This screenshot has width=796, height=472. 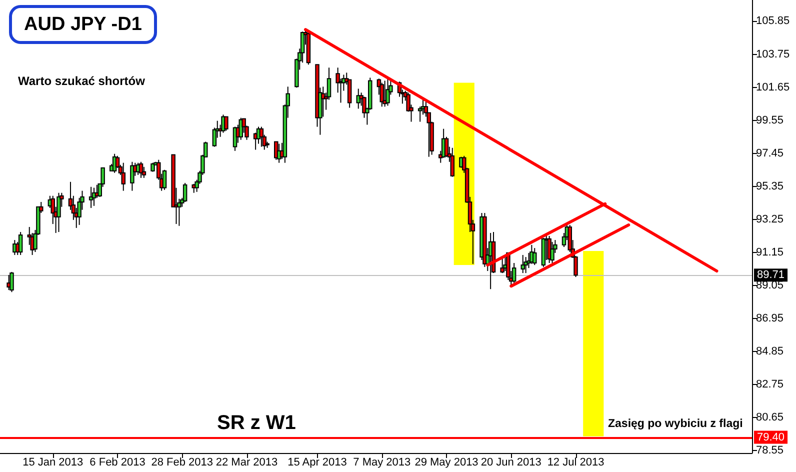 What do you see at coordinates (317, 462) in the screenshot?
I see `x-tick-label: 15 Apr 2013` at bounding box center [317, 462].